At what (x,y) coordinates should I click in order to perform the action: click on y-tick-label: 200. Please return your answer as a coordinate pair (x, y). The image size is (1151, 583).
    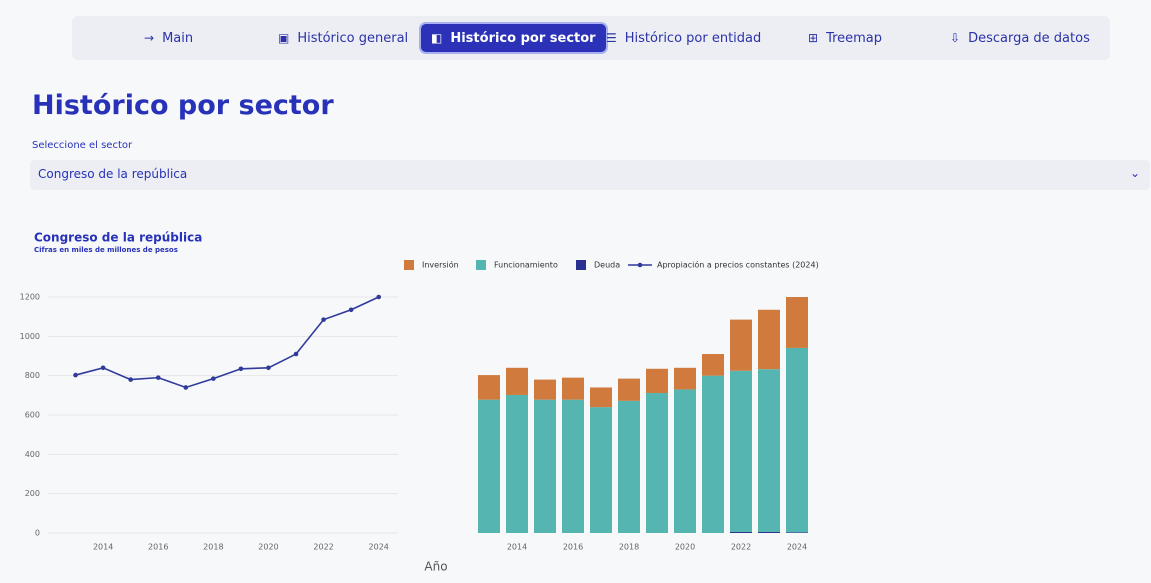
    Looking at the image, I should click on (32, 493).